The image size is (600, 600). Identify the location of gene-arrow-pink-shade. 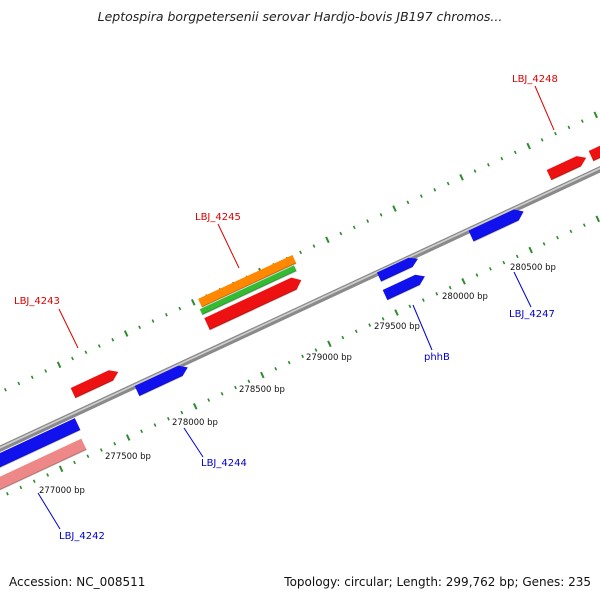
(43, 469).